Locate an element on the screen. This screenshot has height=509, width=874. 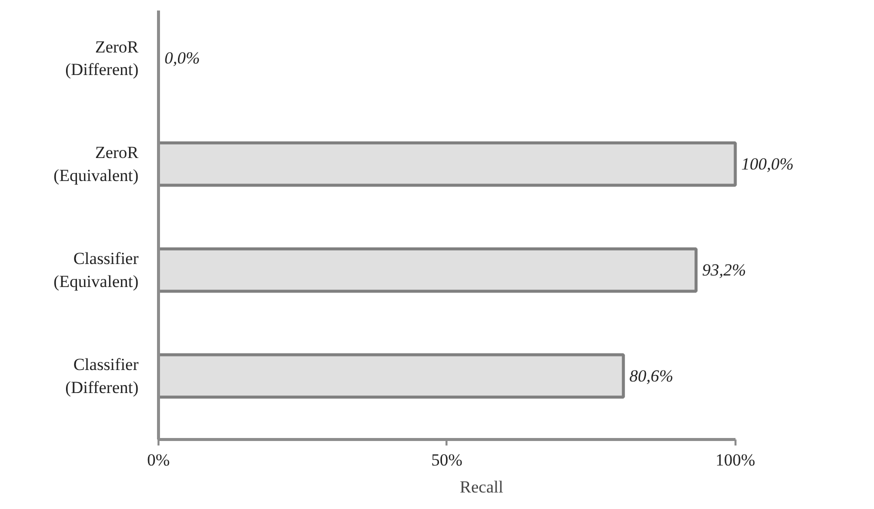
y-tick-label: ZeroR (Different) is located at coordinates (102, 58).